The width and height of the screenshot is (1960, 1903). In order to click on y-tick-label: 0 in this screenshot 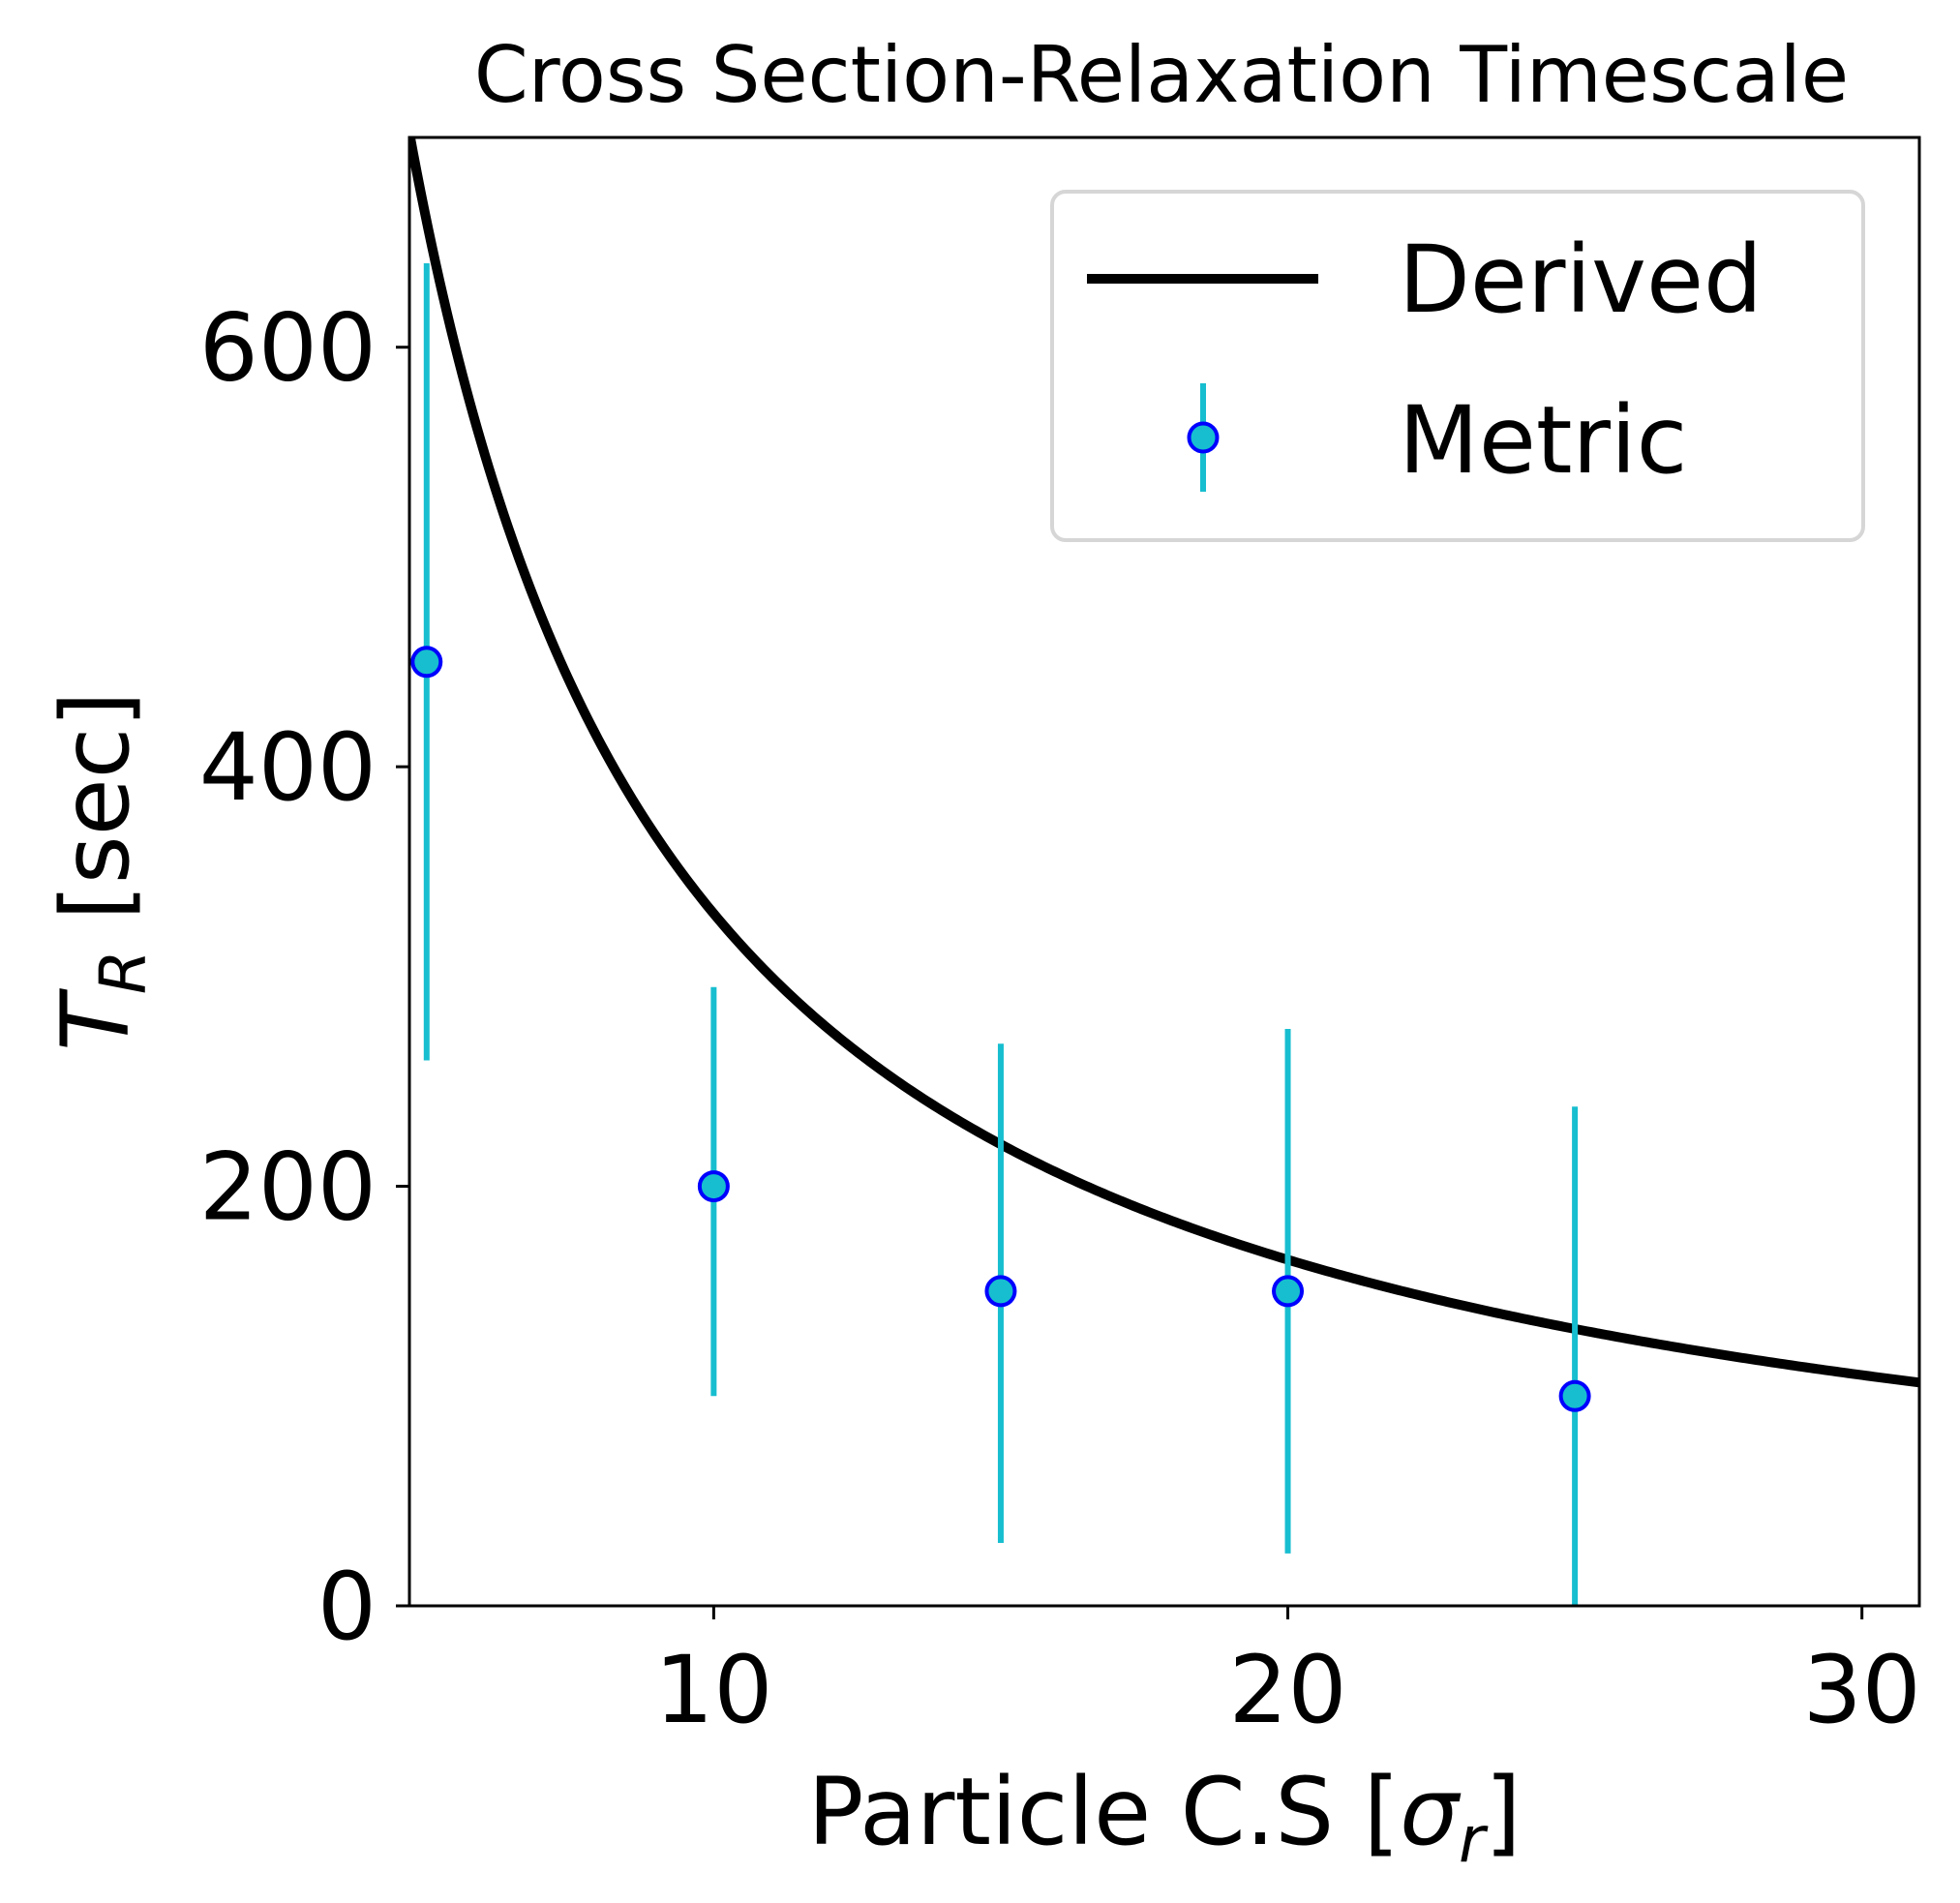, I will do `click(347, 1607)`.